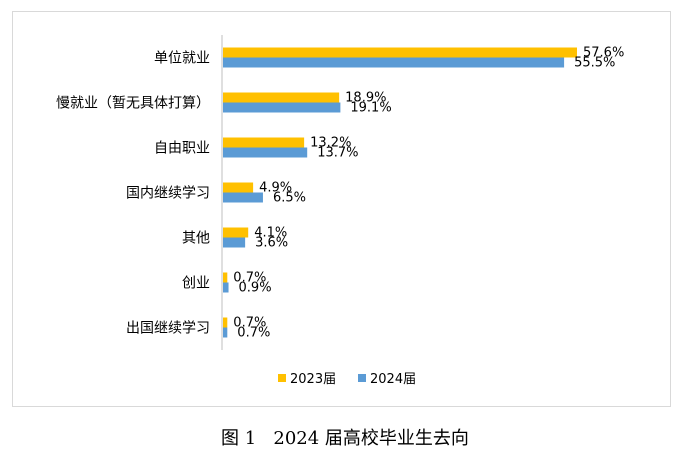 This screenshot has height=462, width=690. Describe the element at coordinates (371, 438) in the screenshot. I see `figure-title: 2024 届高校毕业生去向` at that location.